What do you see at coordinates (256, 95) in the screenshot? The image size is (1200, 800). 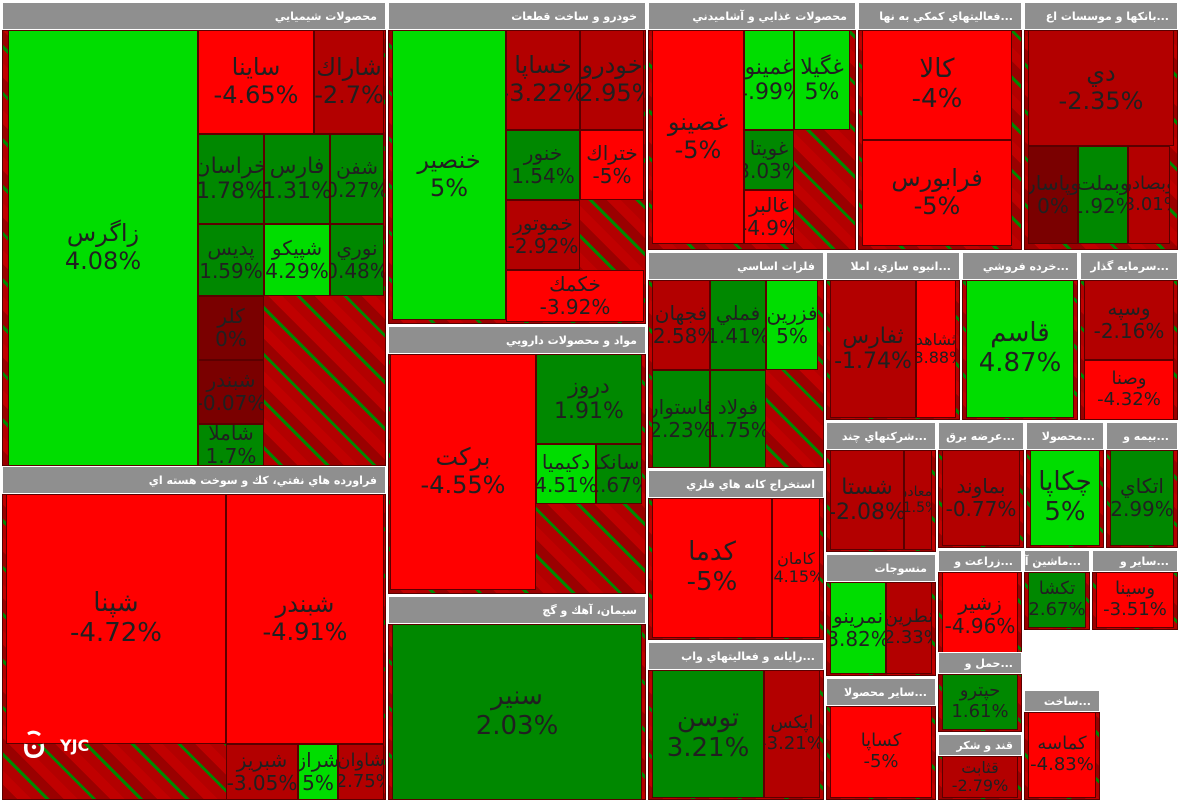 I see `tile-change: -4.65%` at bounding box center [256, 95].